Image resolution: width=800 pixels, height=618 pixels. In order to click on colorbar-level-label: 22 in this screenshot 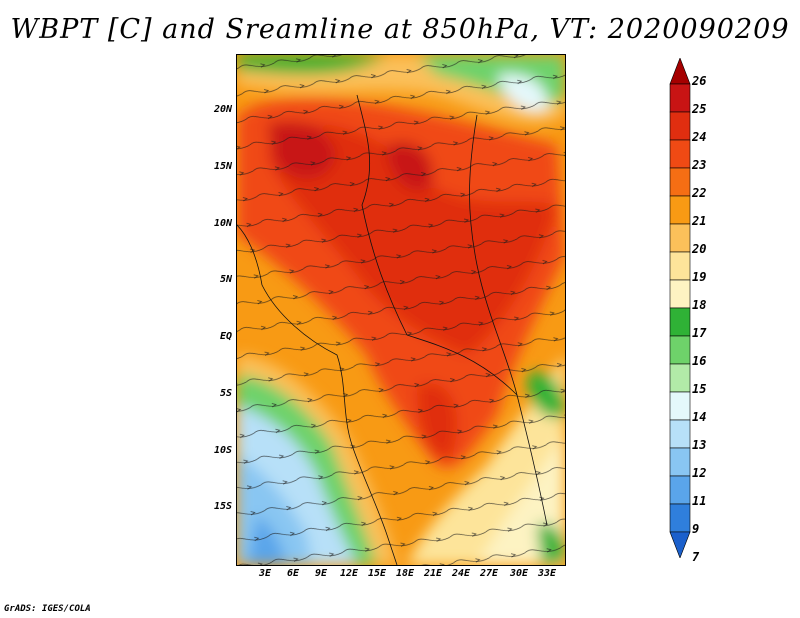, I will do `click(699, 193)`.